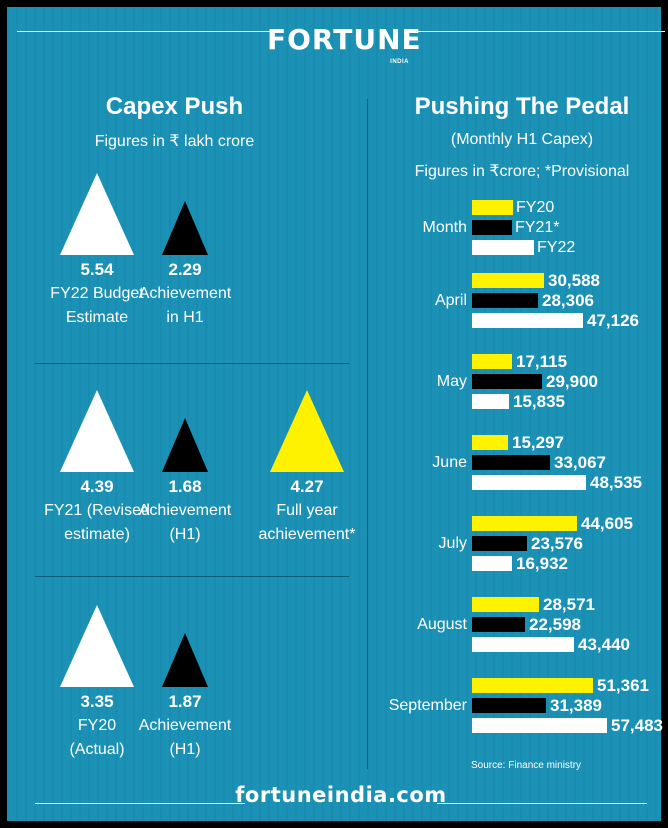 This screenshot has height=828, width=668. I want to click on capex-label: FY20 (Actual), so click(97, 738).